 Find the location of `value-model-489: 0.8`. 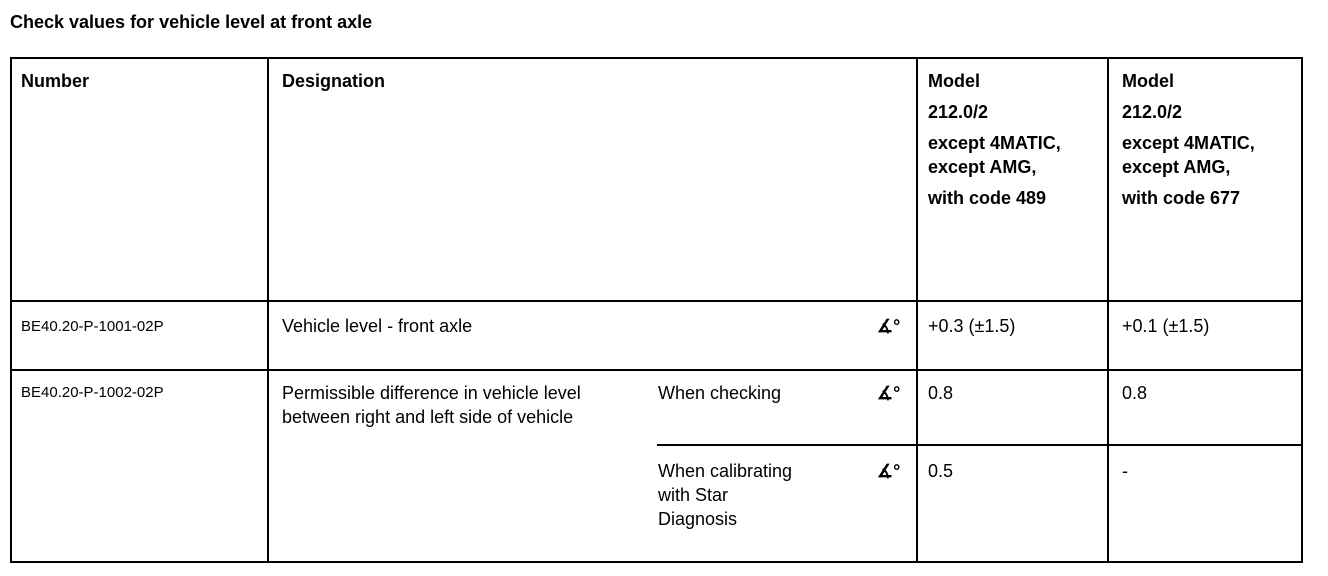

value-model-489: 0.8 is located at coordinates (941, 393).